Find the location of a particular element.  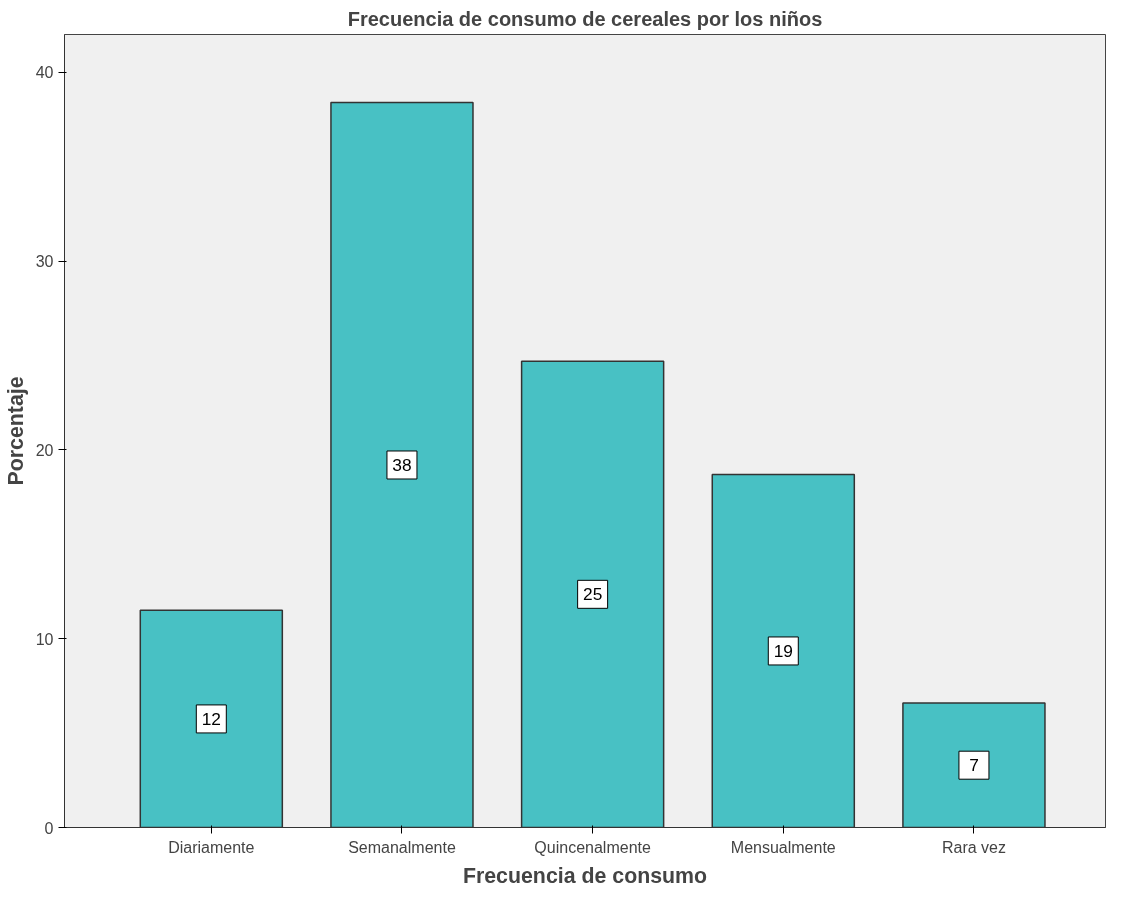

data-label: 25 is located at coordinates (592, 594).